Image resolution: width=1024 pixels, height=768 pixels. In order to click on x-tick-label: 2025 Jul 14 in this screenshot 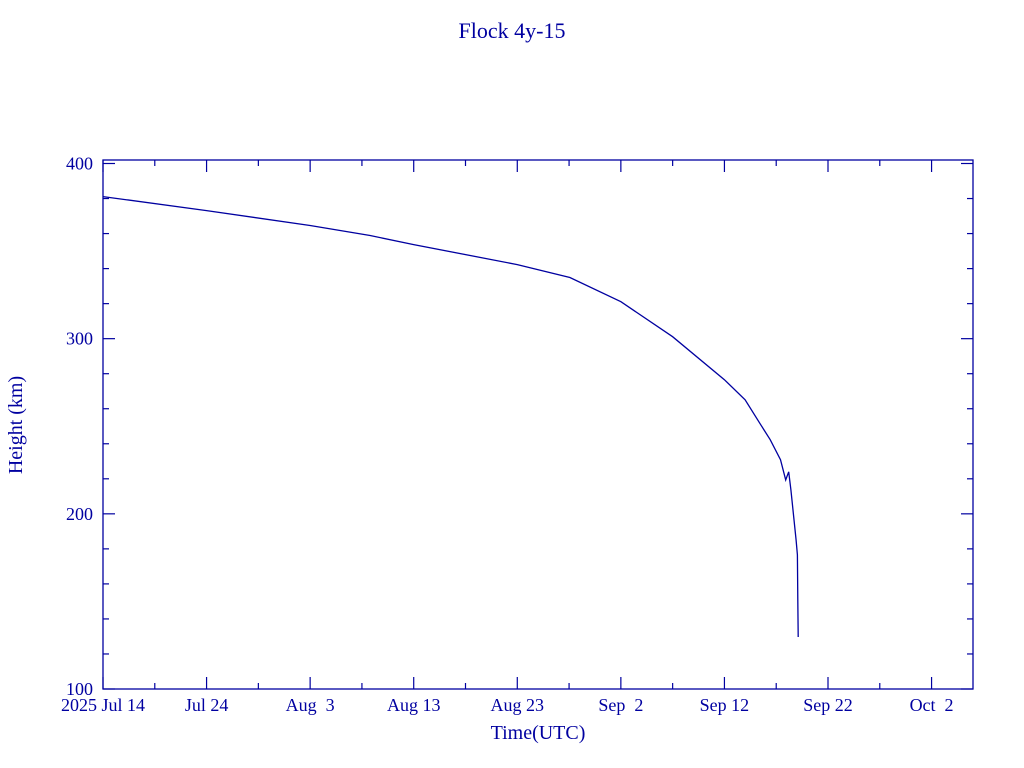, I will do `click(103, 705)`.